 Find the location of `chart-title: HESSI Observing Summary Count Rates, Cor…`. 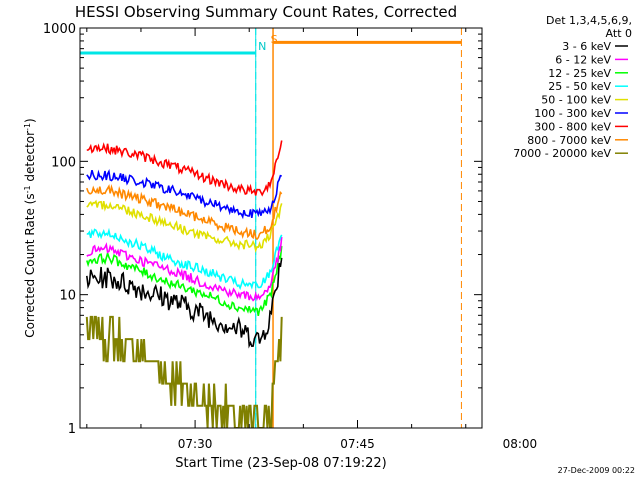

chart-title: HESSI Observing Summary Count Rates, Cor… is located at coordinates (266, 12).